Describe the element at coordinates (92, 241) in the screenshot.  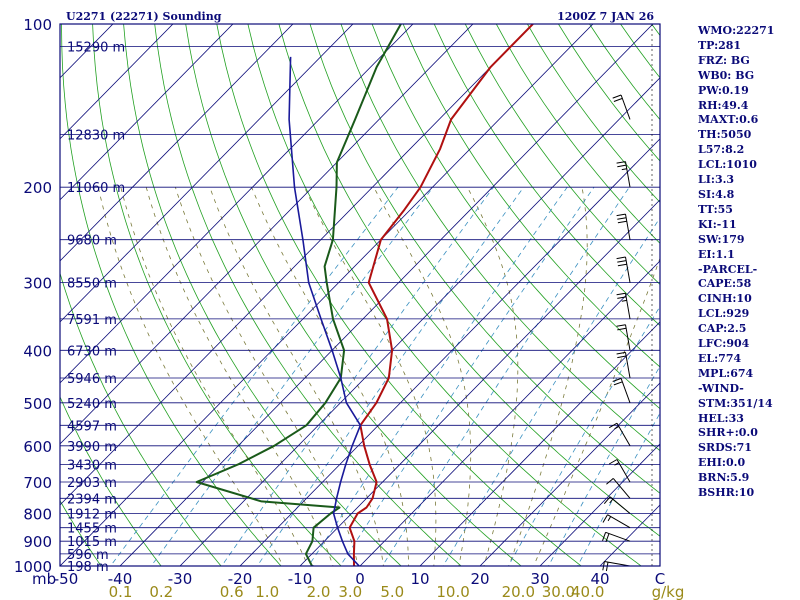
I see `height-label: 9680 m` at that location.